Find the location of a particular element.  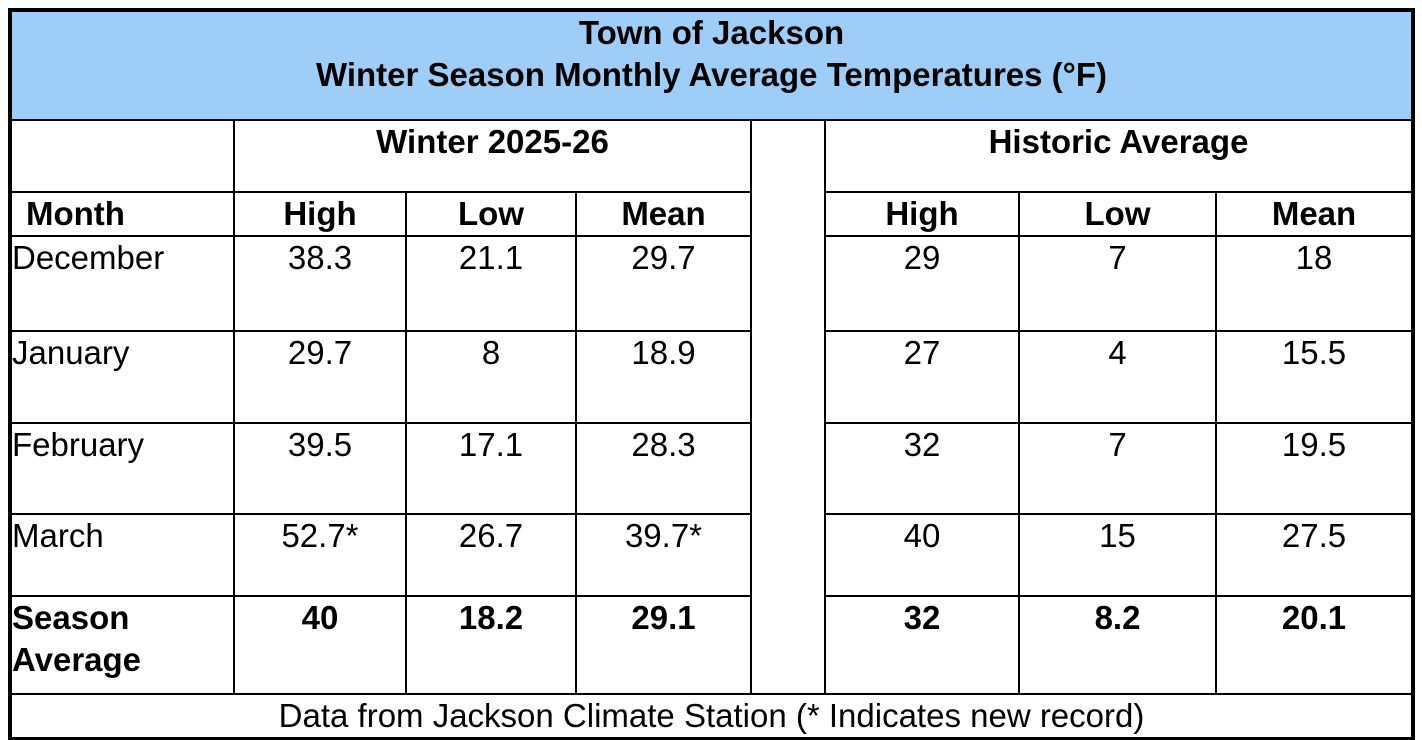

month-cell: February is located at coordinates (122, 468).